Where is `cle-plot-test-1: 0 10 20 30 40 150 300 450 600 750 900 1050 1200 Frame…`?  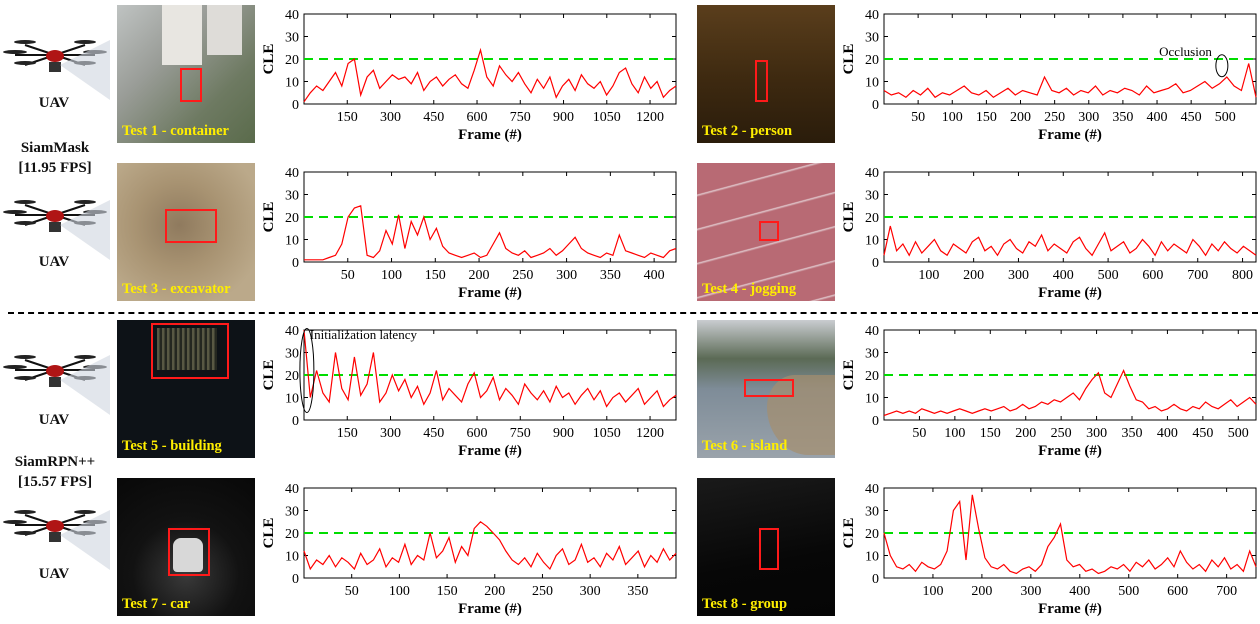 cle-plot-test-1: 0 10 20 30 40 150 300 450 600 750 900 1050 1200 Frame… is located at coordinates (469, 75).